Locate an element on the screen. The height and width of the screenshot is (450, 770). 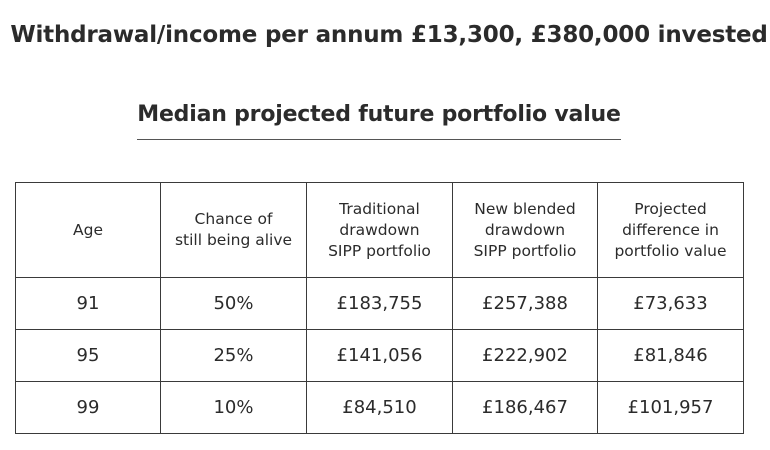
column-header-line: Traditional is located at coordinates (379, 209).